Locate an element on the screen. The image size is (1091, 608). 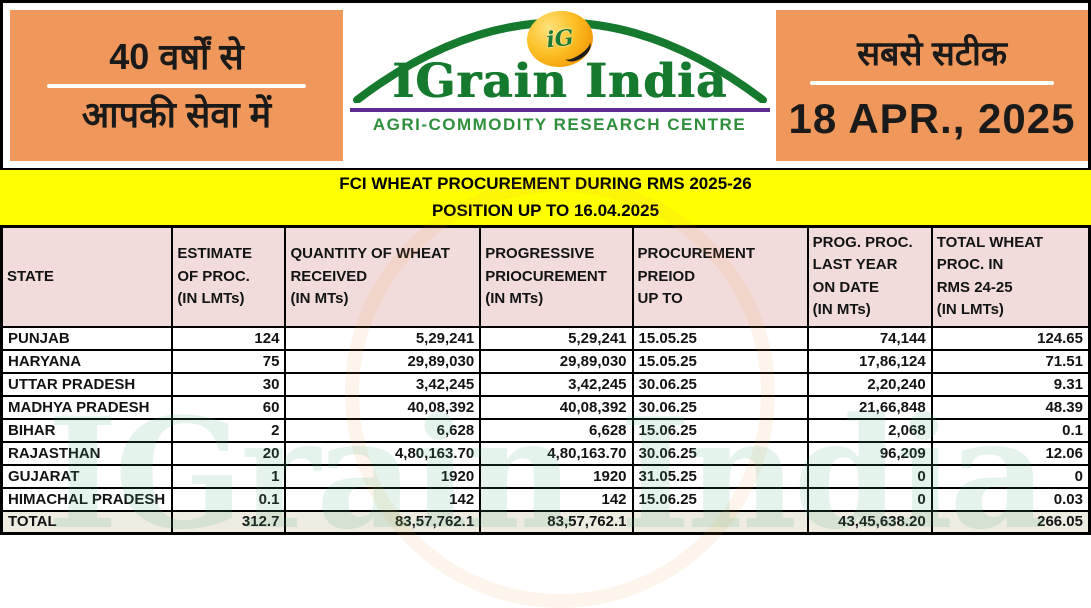
tagline-line1: 40 वर्षों से is located at coordinates (176, 57).